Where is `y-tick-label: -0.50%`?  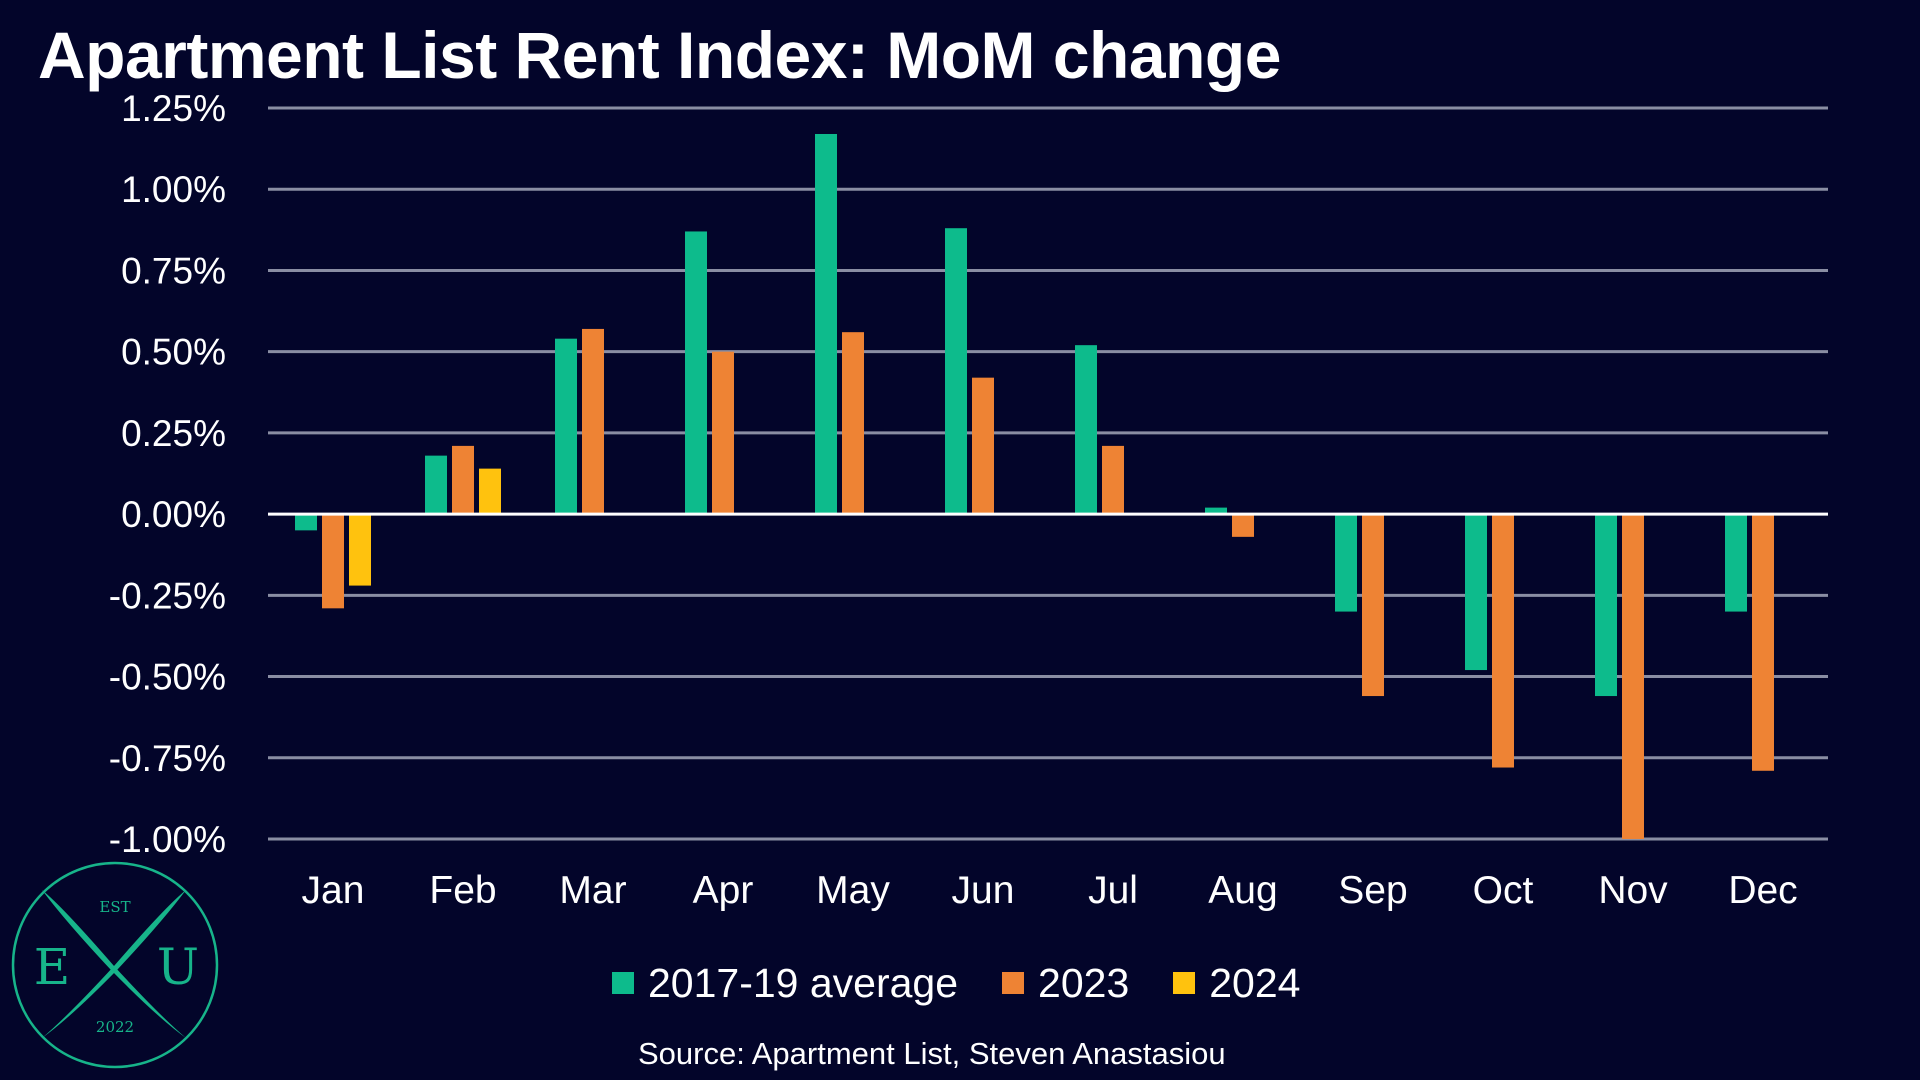
y-tick-label: -0.50% is located at coordinates (167, 677).